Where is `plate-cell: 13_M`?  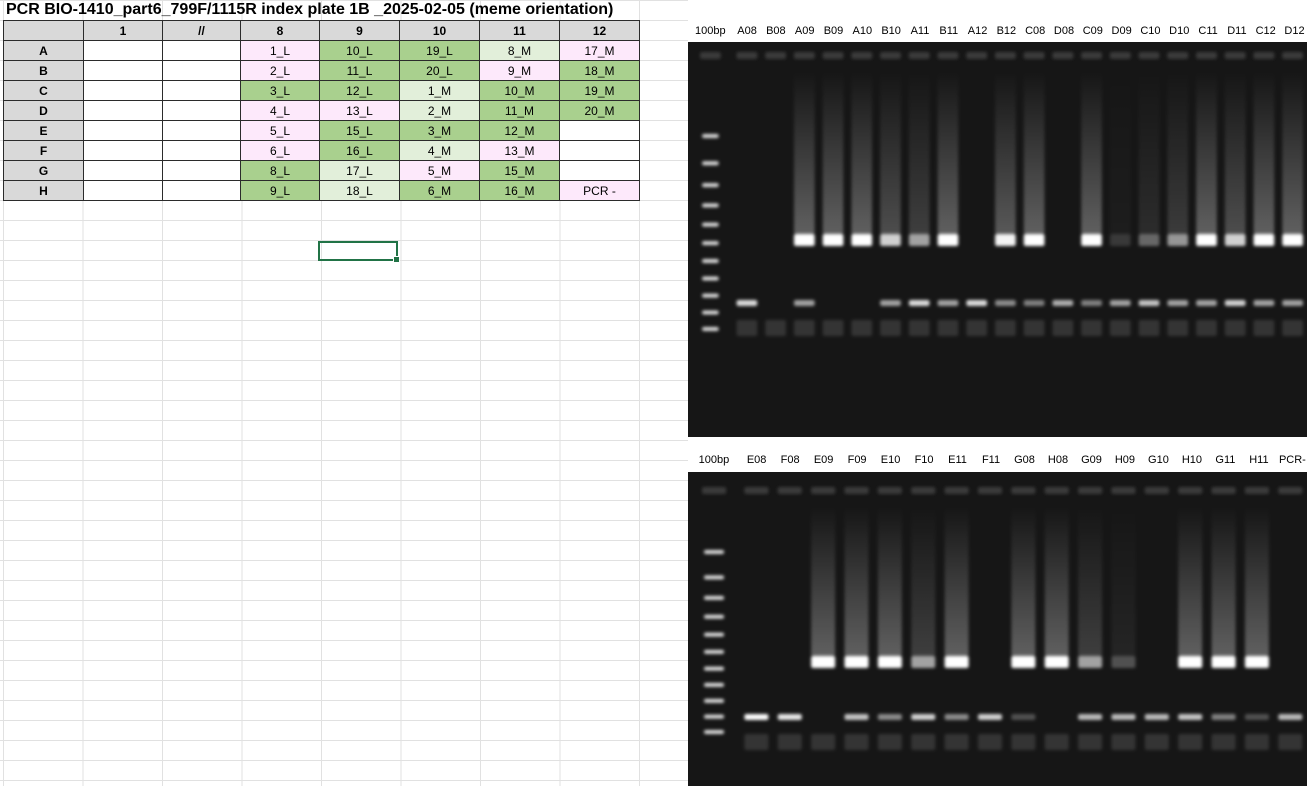 plate-cell: 13_M is located at coordinates (519, 150).